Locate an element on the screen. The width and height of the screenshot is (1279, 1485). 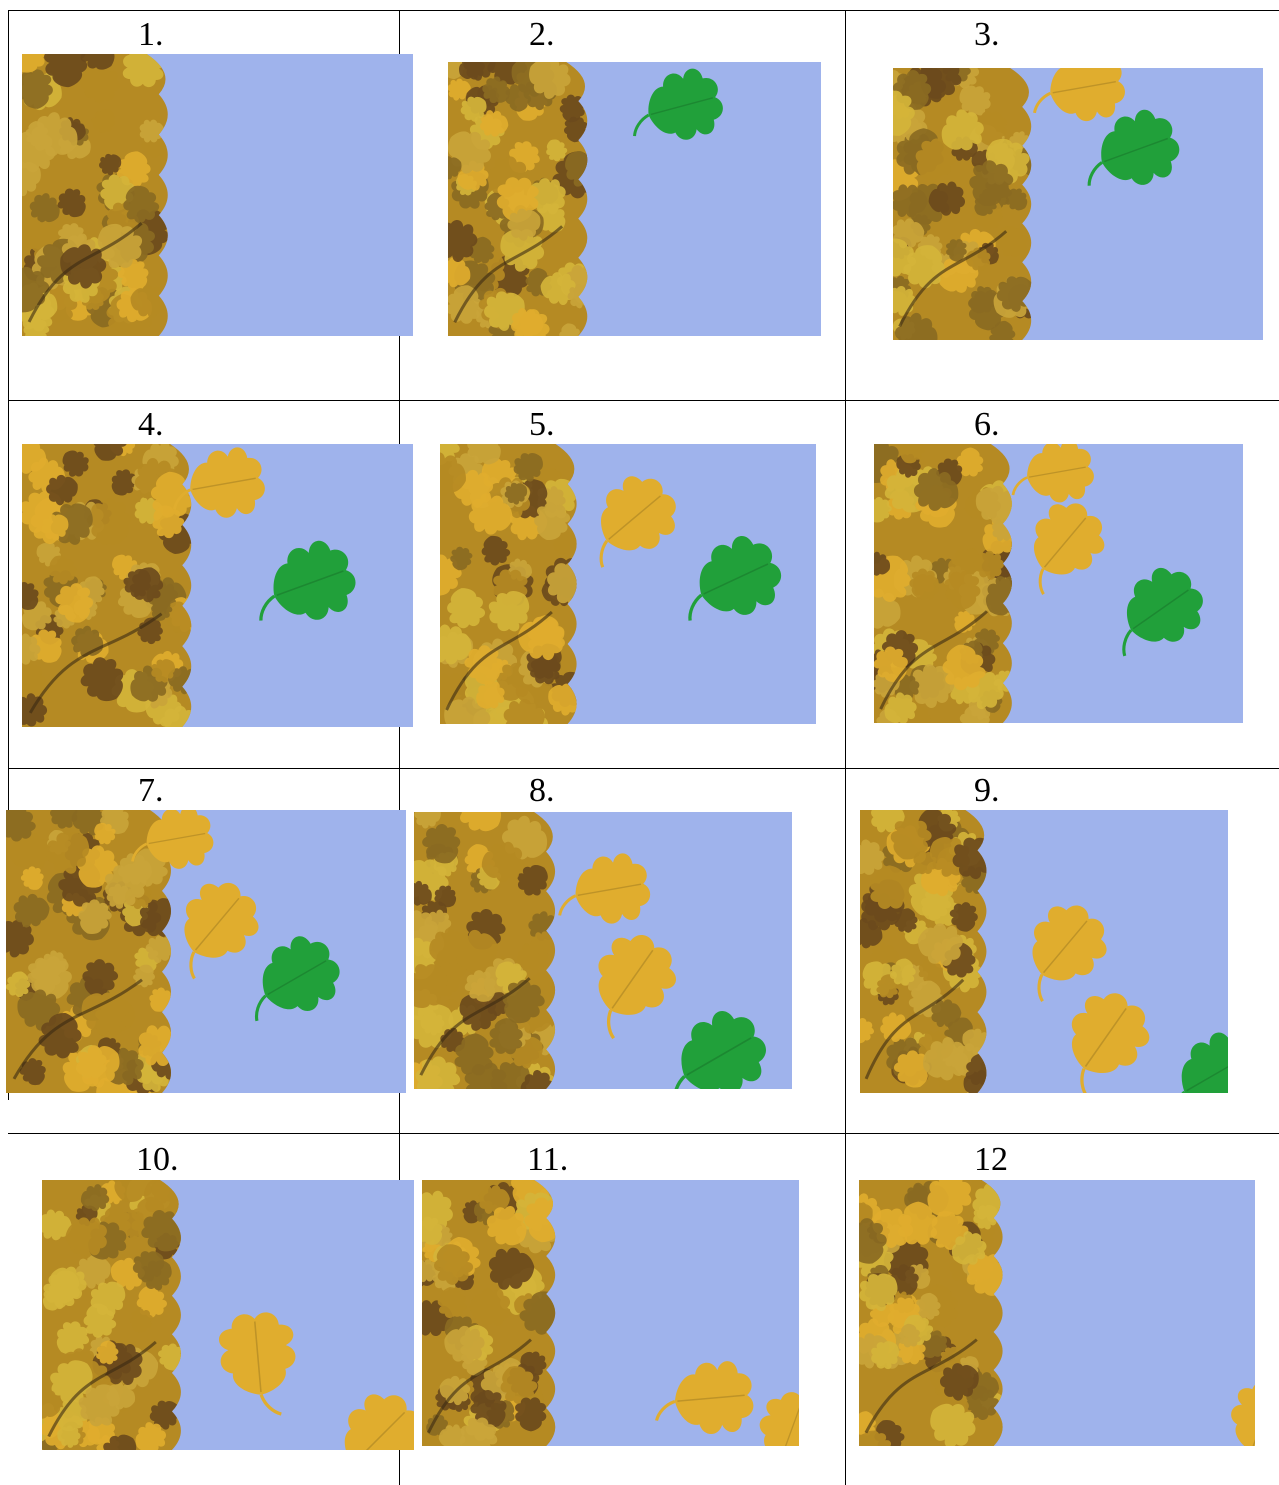
cell-label: 9. is located at coordinates (987, 790).